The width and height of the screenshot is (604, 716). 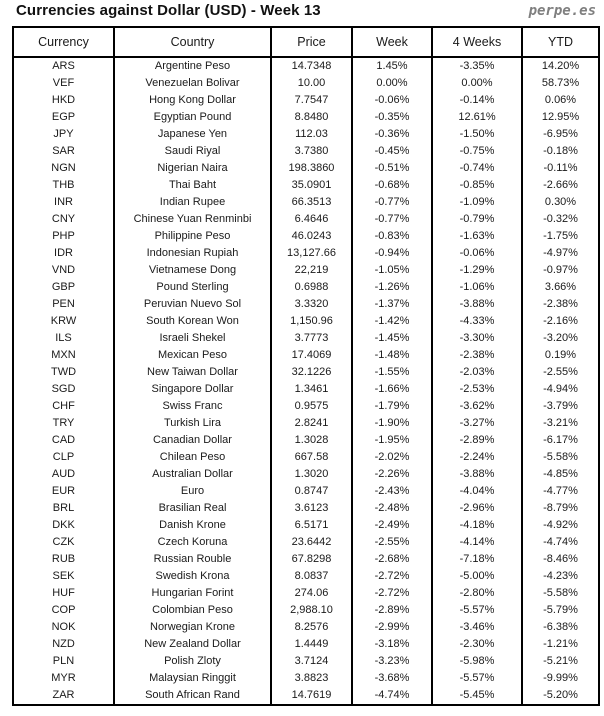 I want to click on table-row: CHF Swiss Franc 0.9575 -1.79% -3.62% -3.79%, so click(x=306, y=406).